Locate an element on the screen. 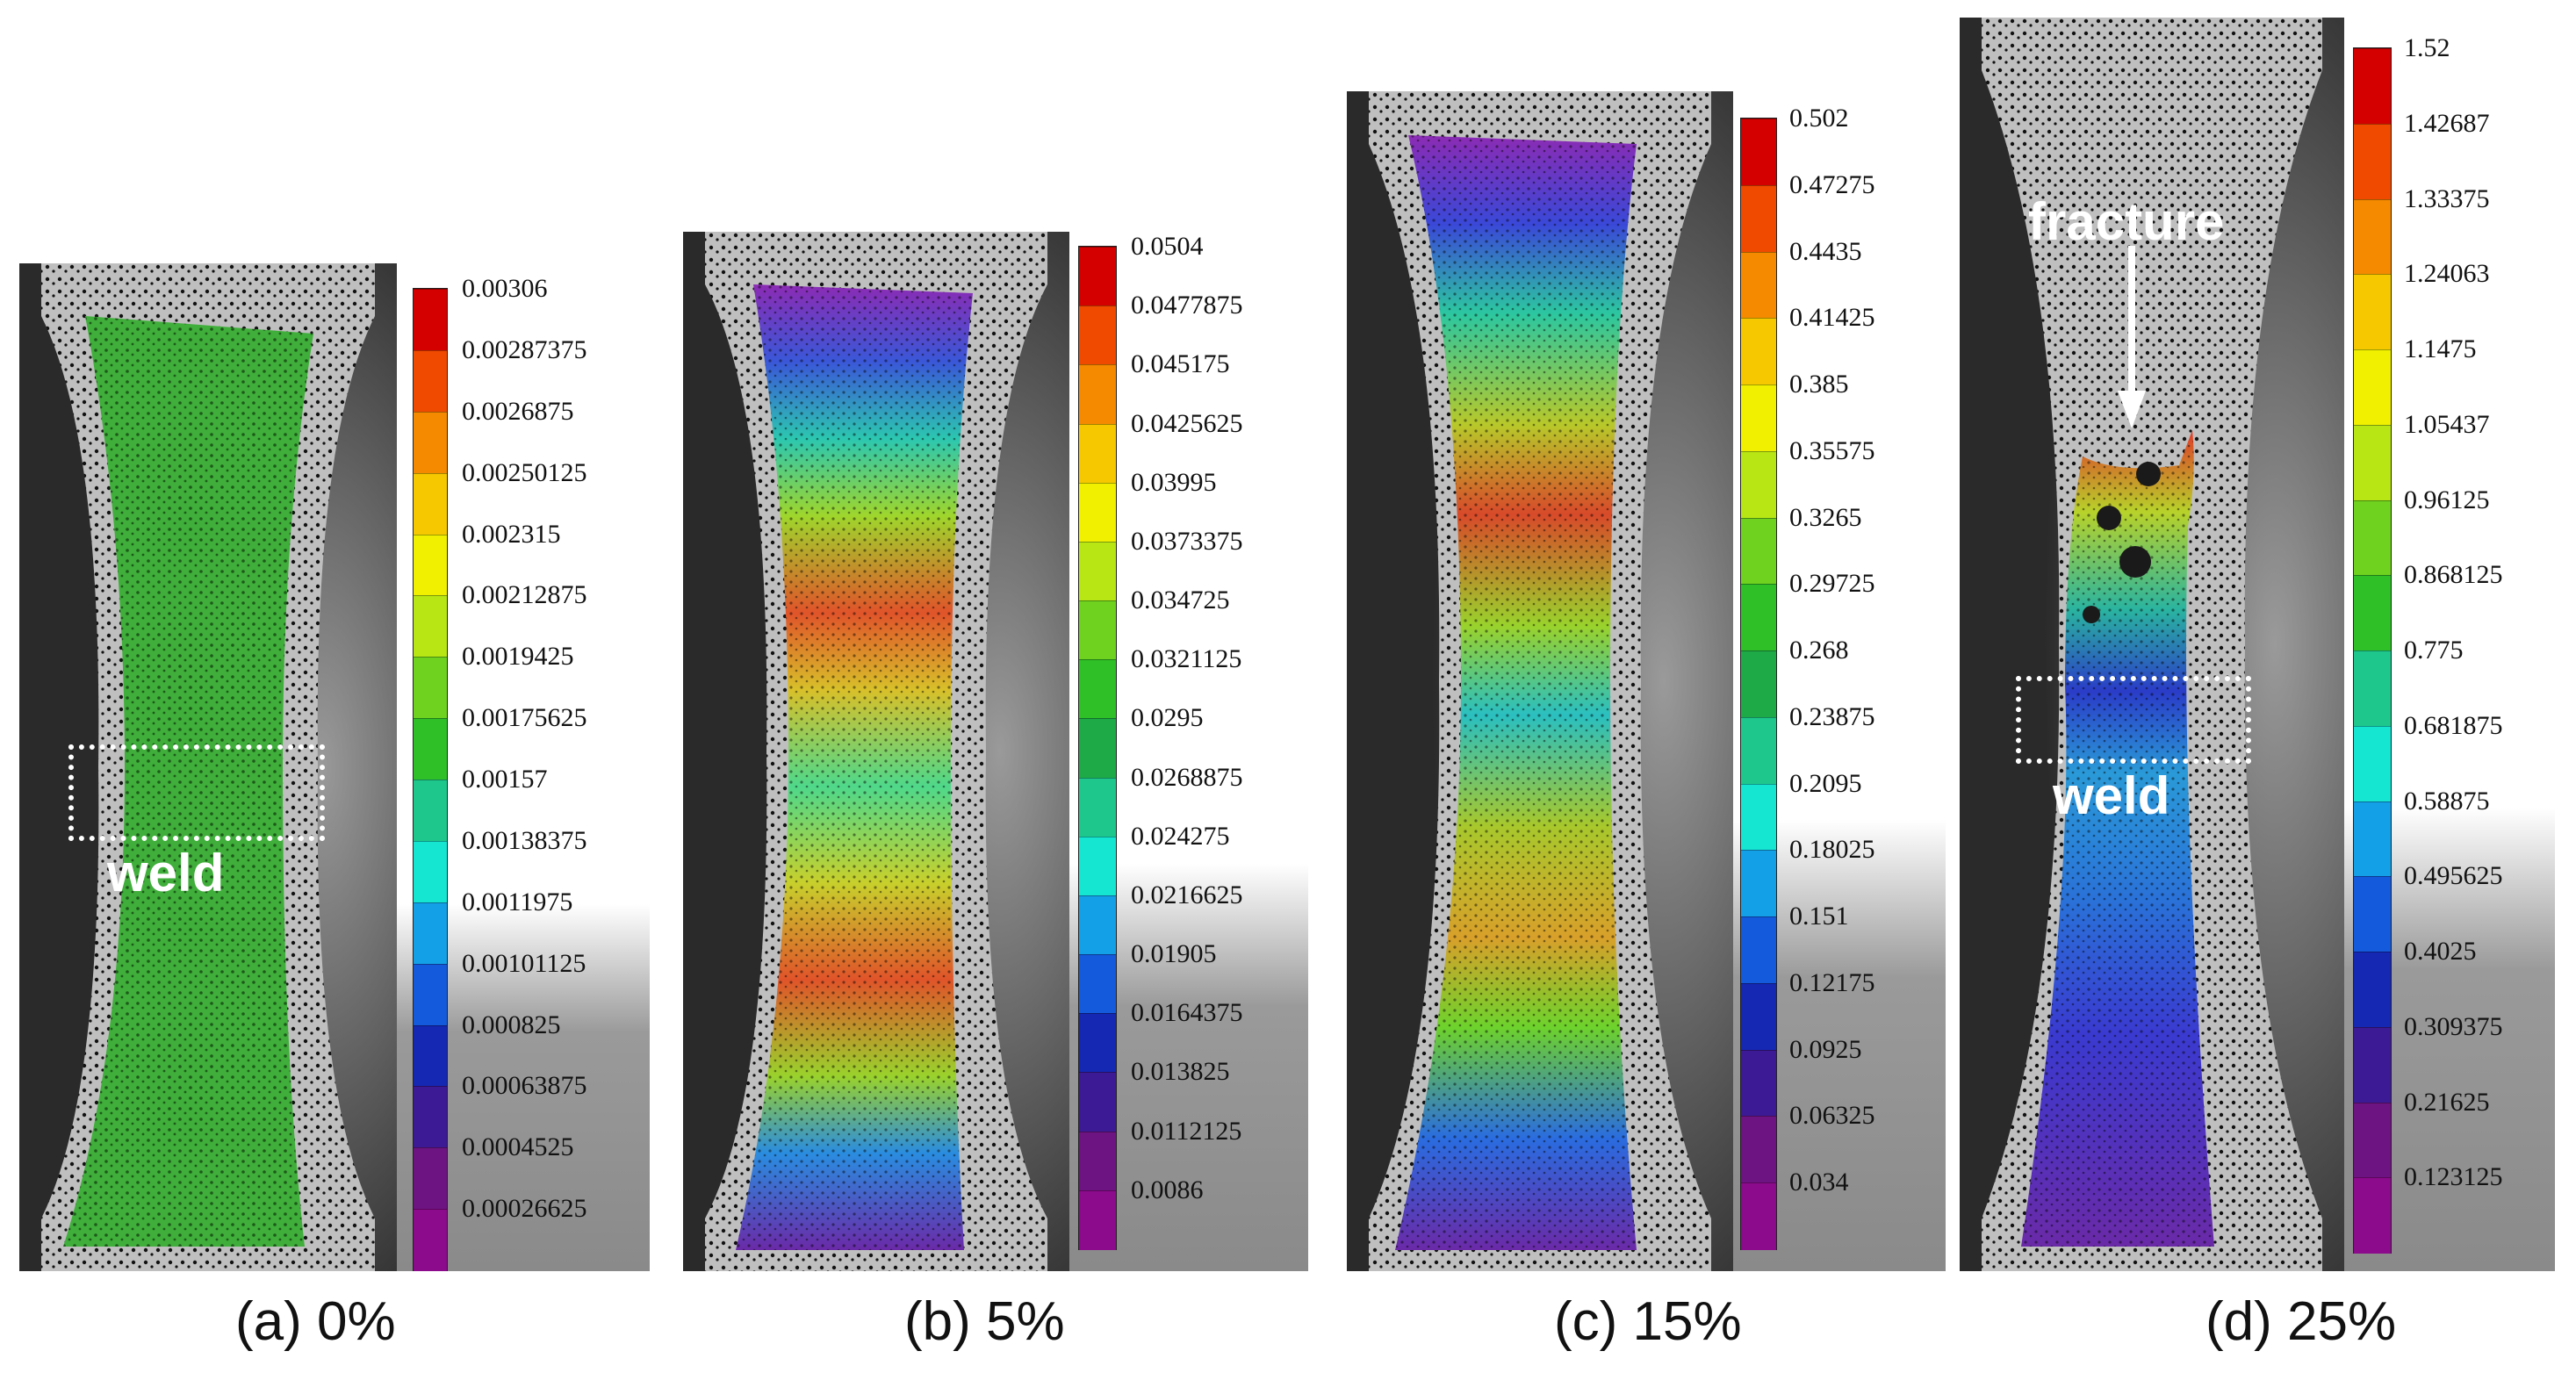 The height and width of the screenshot is (1380, 2576). weld-label-a: weld is located at coordinates (166, 873).